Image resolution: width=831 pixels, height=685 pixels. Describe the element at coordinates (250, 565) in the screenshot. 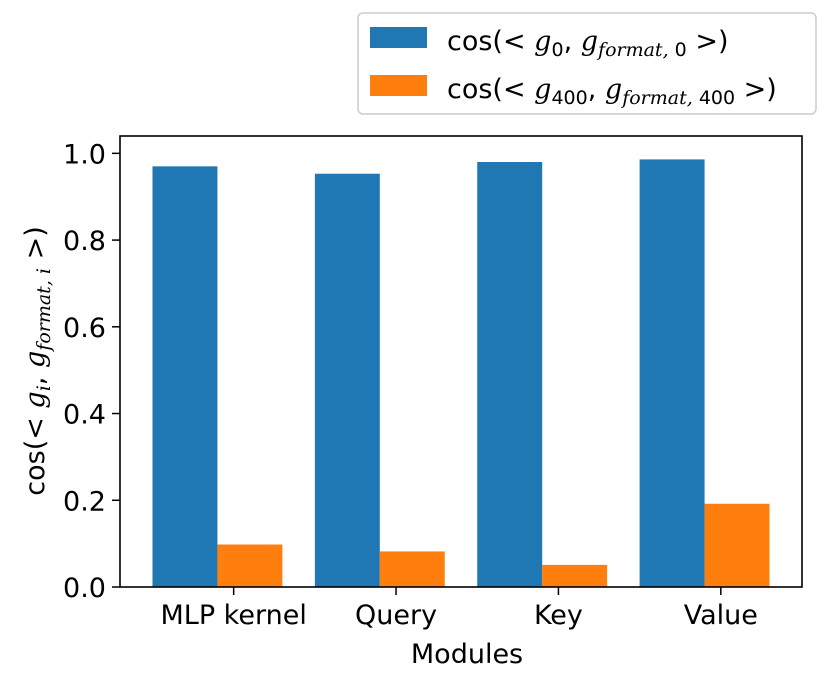

I see `bar-series-1-mlp-kernel` at that location.